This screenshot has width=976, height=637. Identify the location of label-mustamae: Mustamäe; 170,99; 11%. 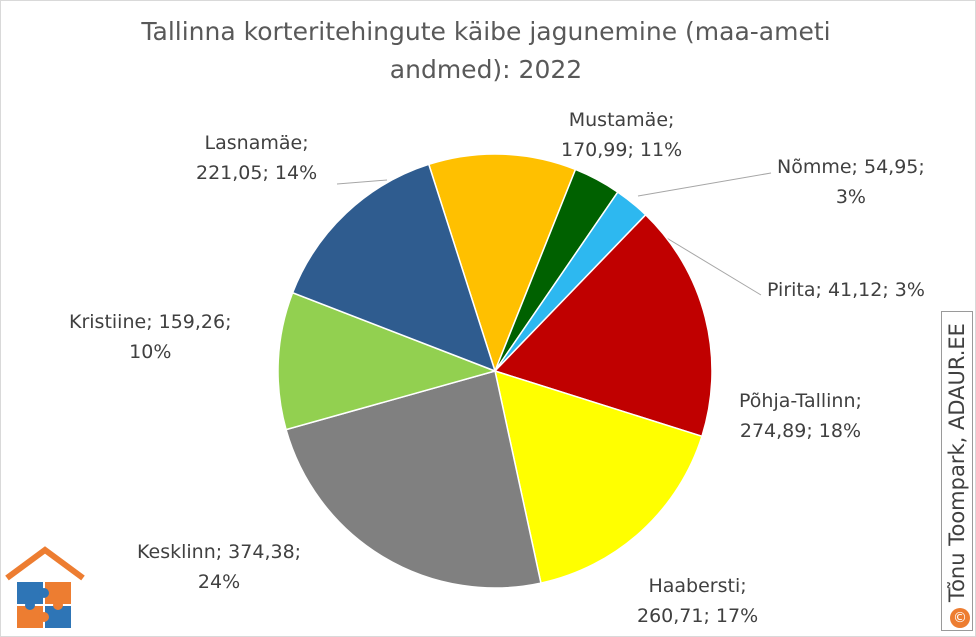
(621, 135).